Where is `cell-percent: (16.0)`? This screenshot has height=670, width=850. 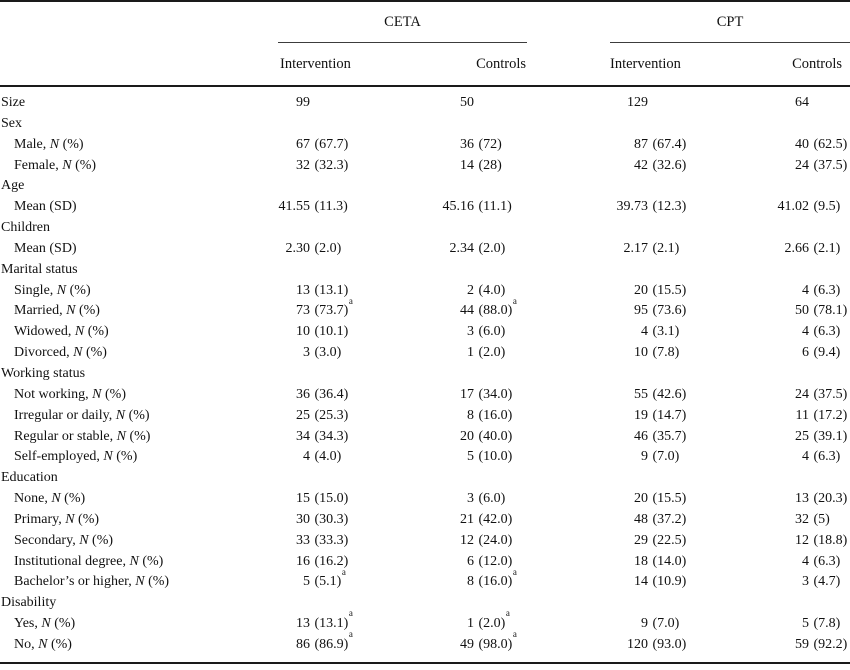 cell-percent: (16.0) is located at coordinates (495, 415).